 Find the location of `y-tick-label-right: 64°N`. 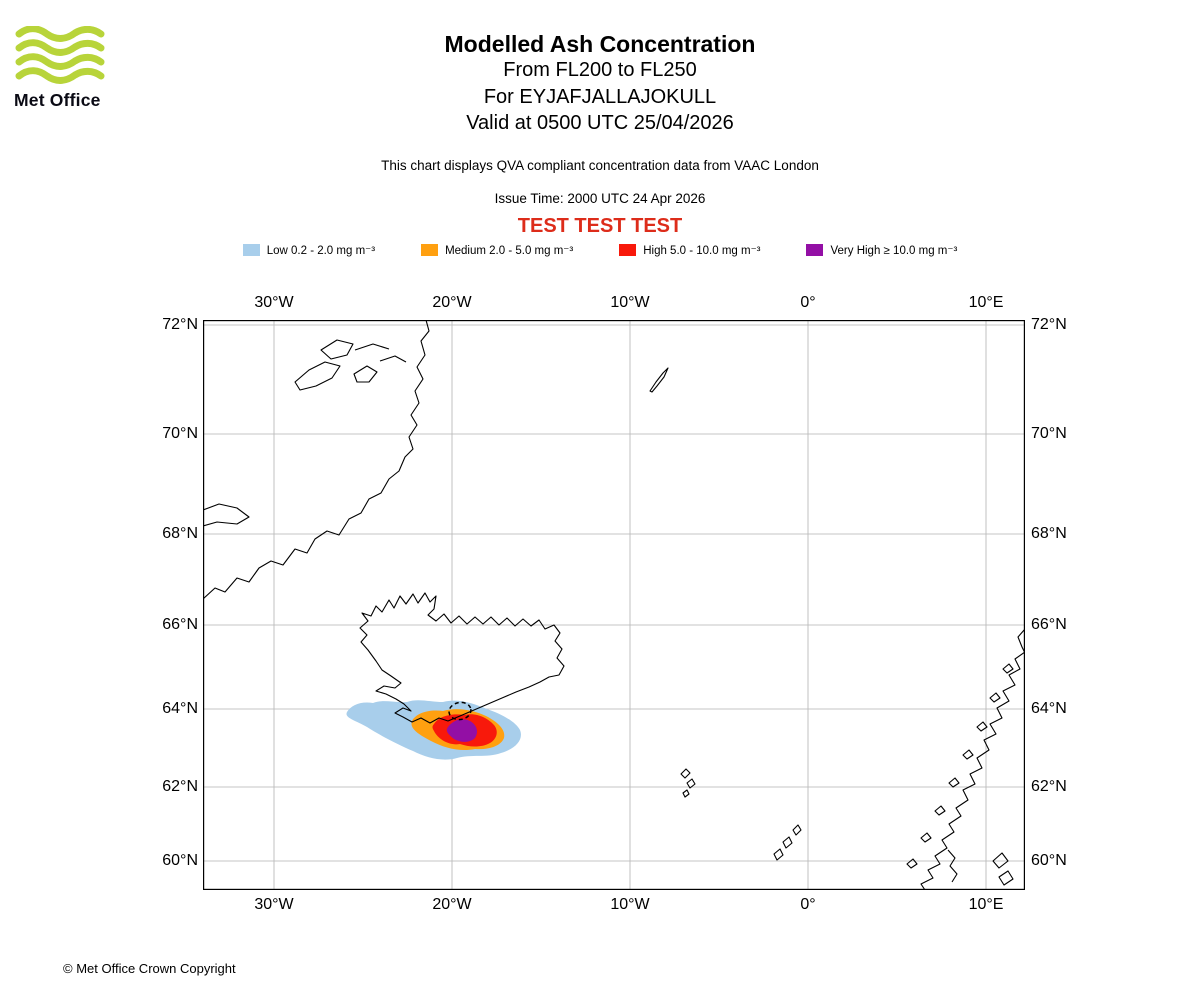

y-tick-label-right: 64°N is located at coordinates (1049, 708).